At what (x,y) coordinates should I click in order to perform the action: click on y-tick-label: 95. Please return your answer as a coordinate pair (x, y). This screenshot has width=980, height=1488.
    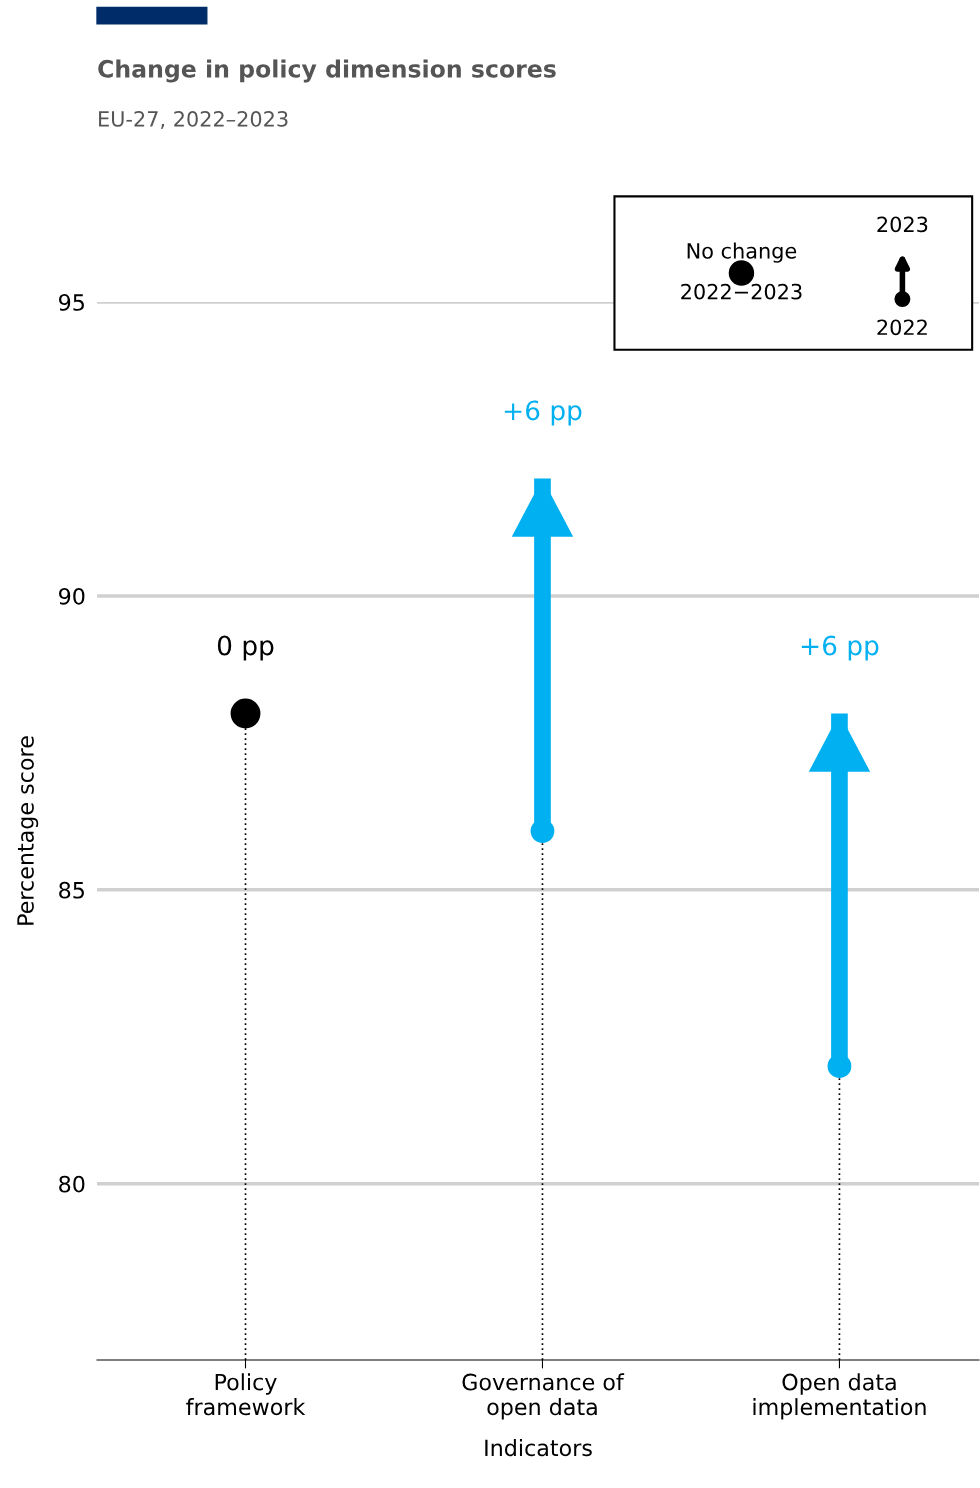
    Looking at the image, I should click on (71, 302).